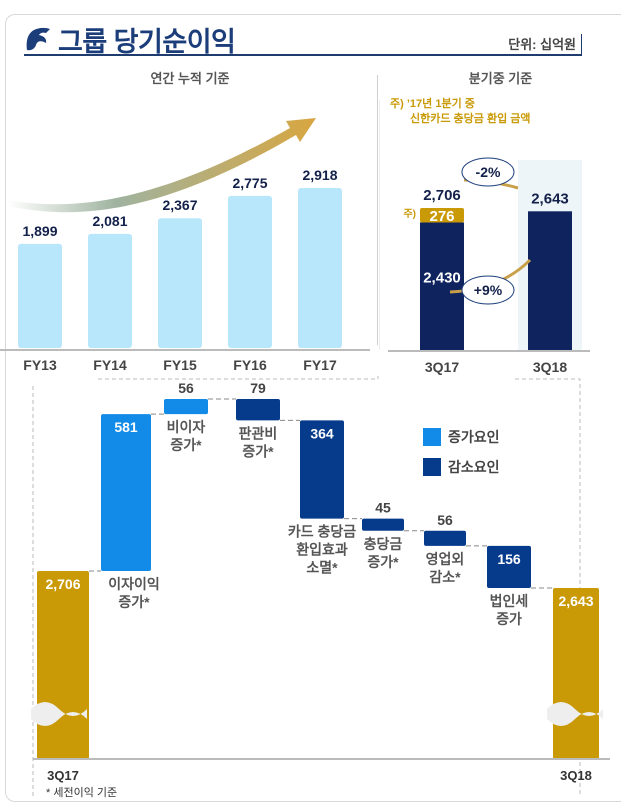 This screenshot has width=621, height=806. Describe the element at coordinates (489, 266) in the screenshot. I see `quarterly-chart: 276 주) 2,430 2,706 3Q17 2,643 3Q18 -2% +9%` at that location.